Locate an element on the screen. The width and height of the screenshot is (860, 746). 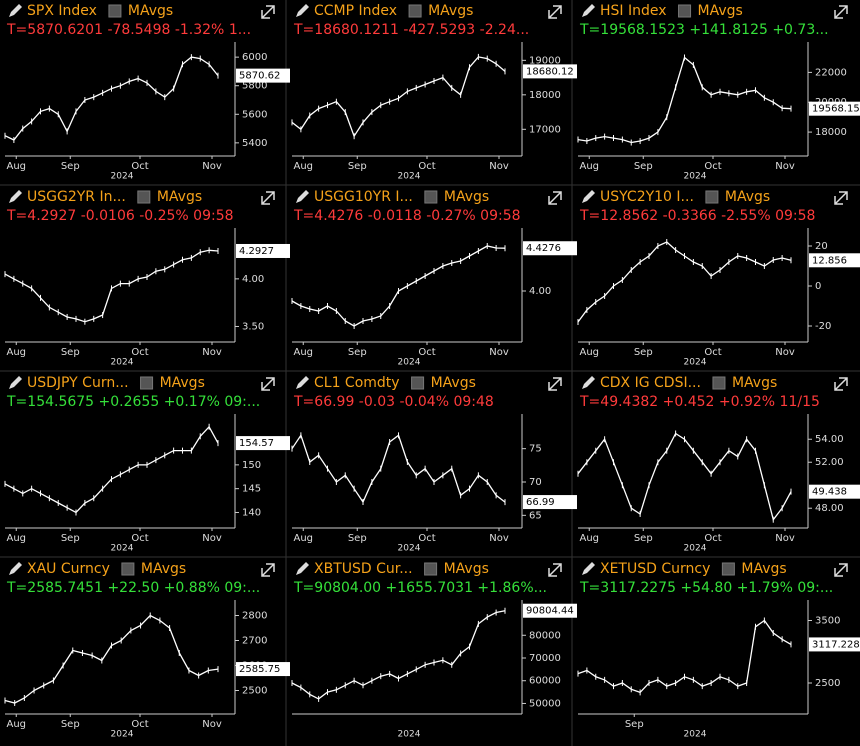
ticker: HSI Index is located at coordinates (633, 11).